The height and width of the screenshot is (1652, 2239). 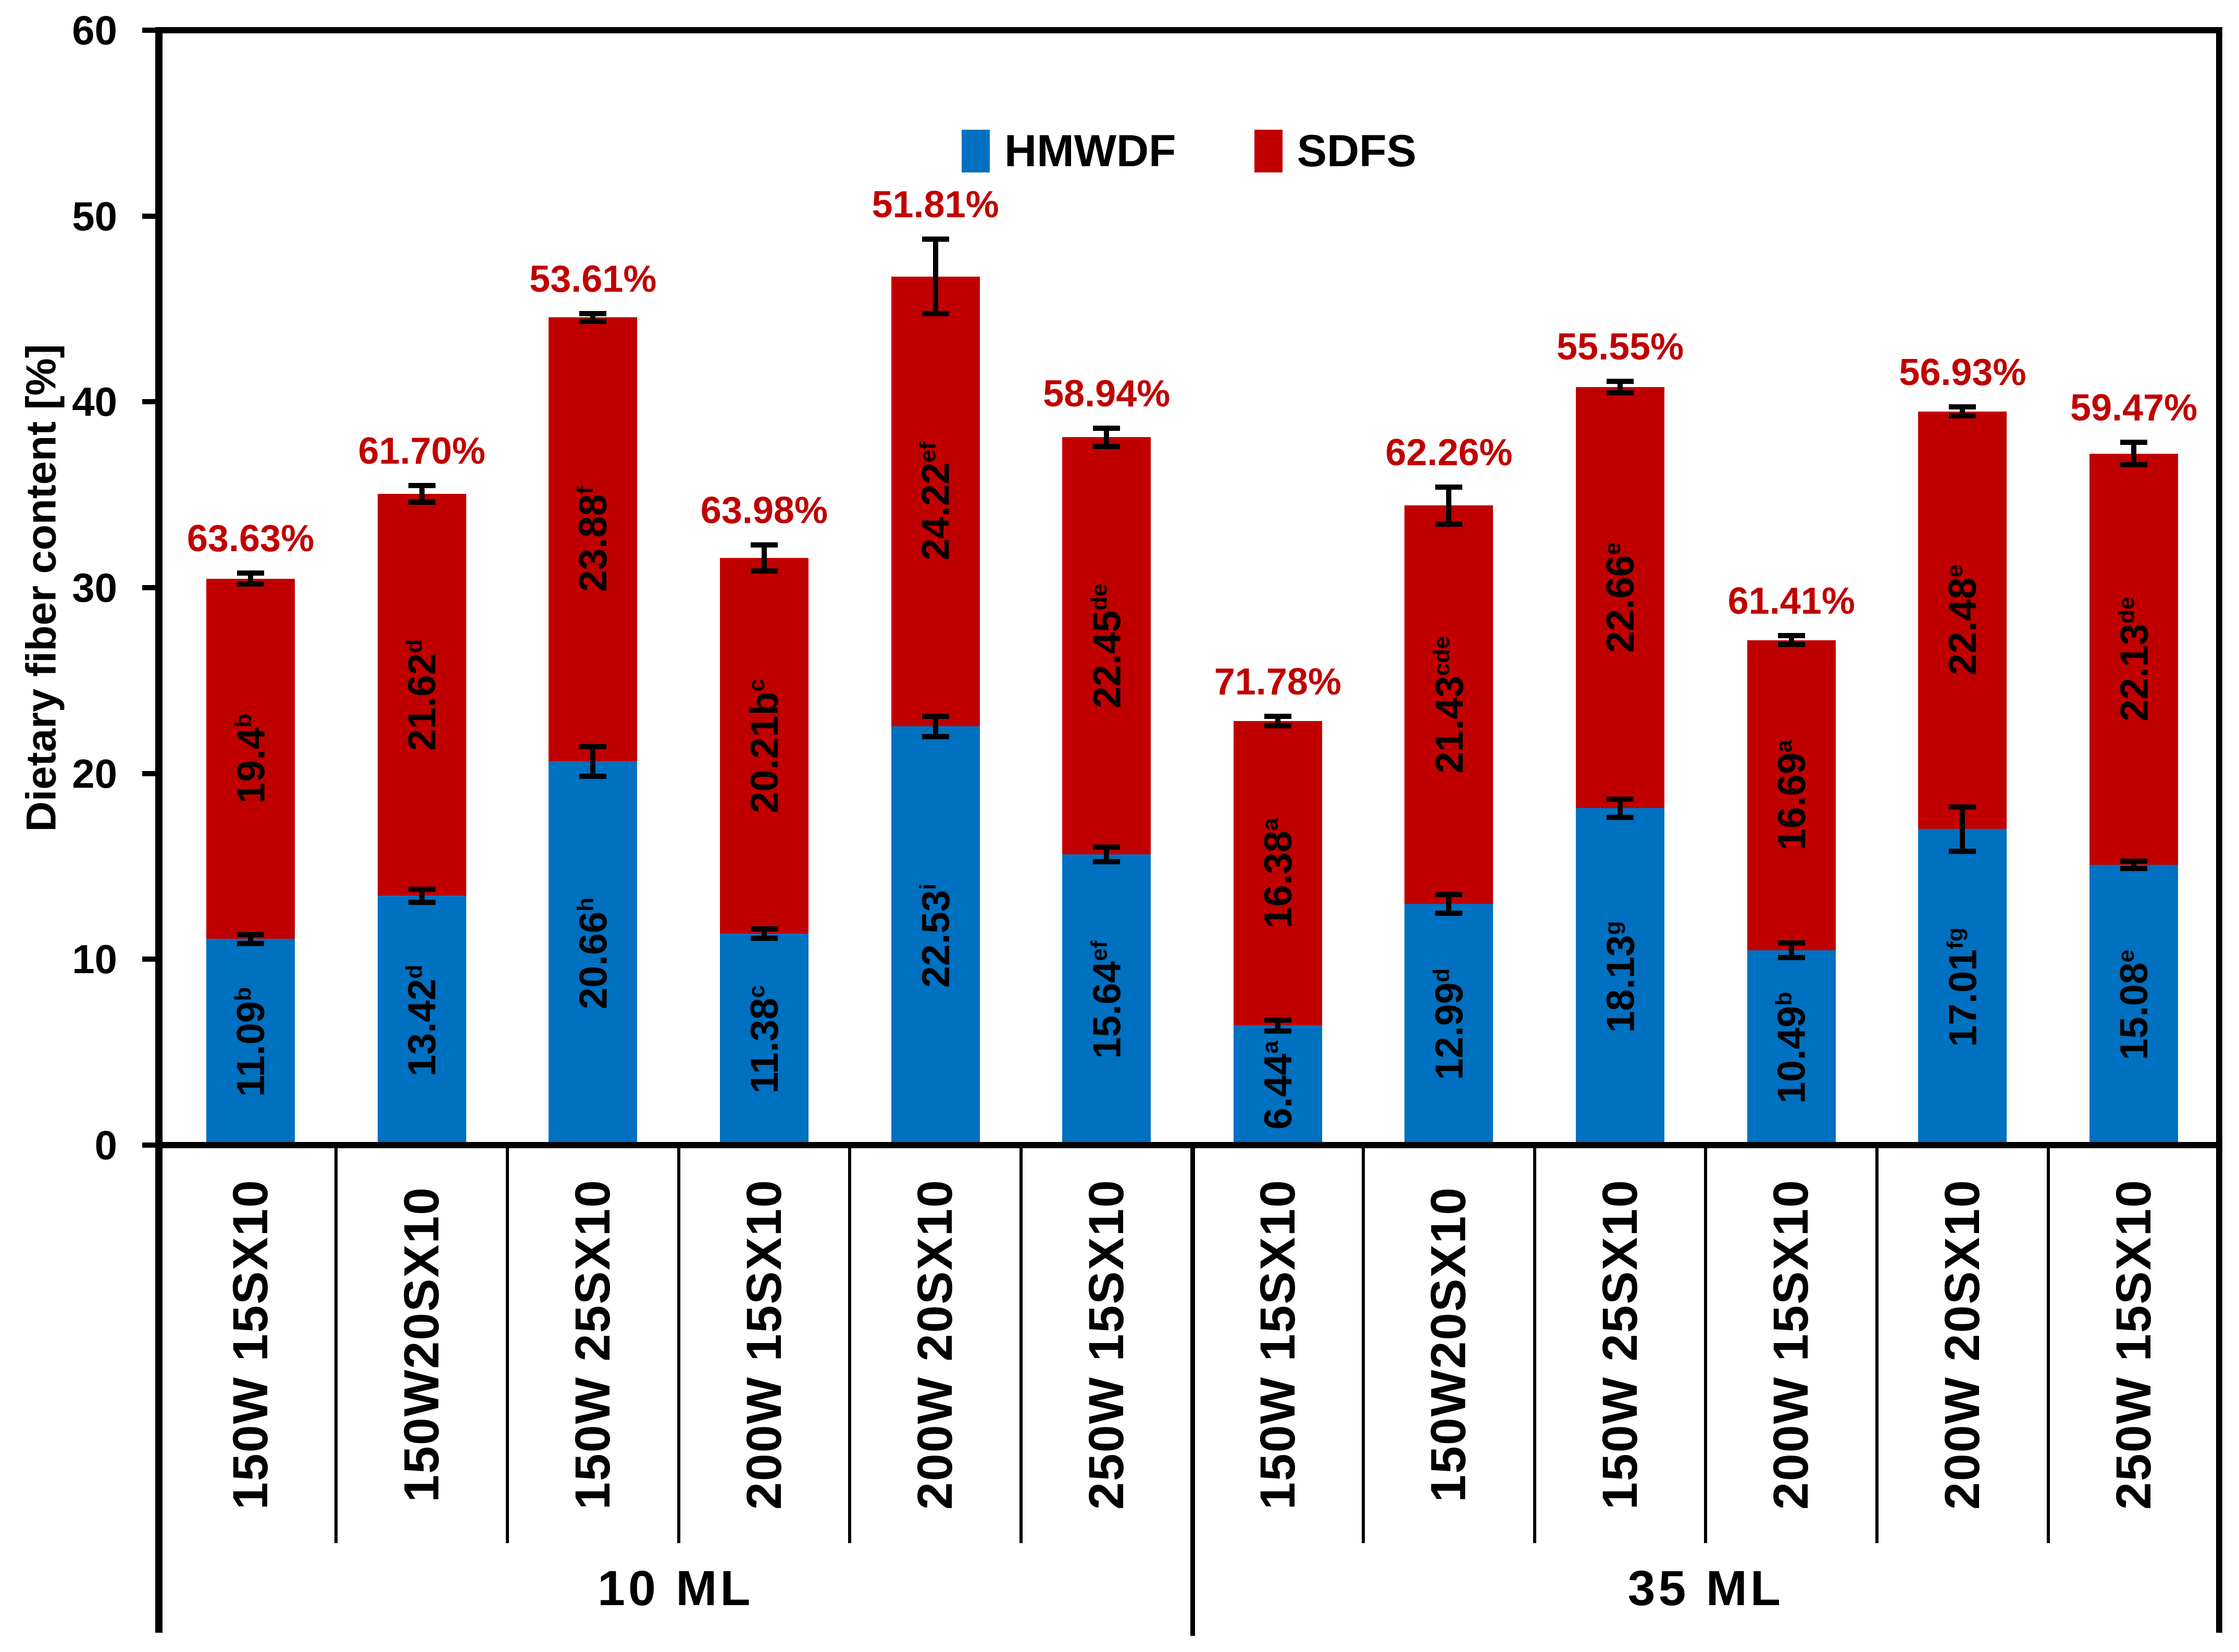 What do you see at coordinates (1090, 151) in the screenshot?
I see `legend-label-hmwdf: HMWDF` at bounding box center [1090, 151].